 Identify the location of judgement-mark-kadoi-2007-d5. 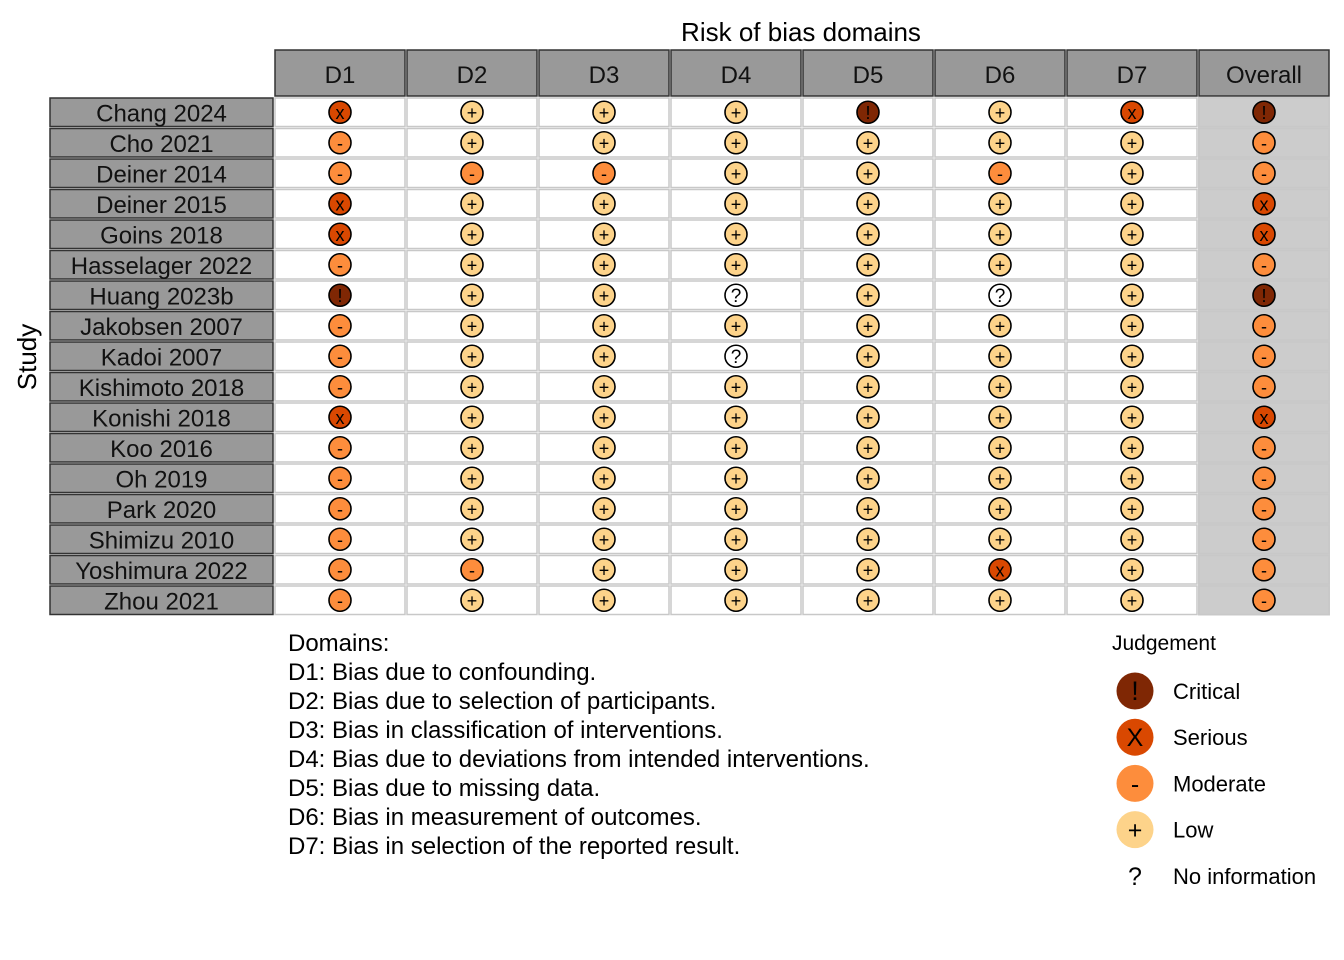
(868, 356).